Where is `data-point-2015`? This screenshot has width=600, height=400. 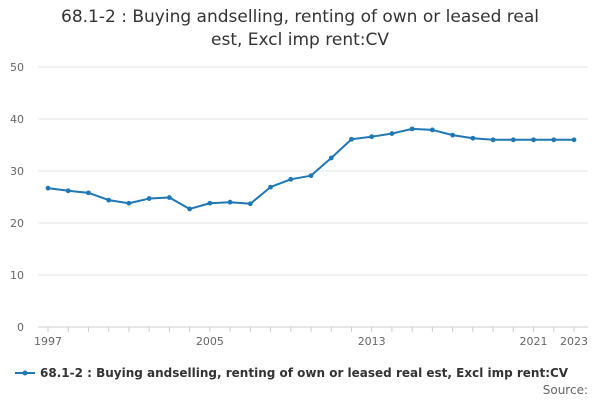 data-point-2015 is located at coordinates (412, 129).